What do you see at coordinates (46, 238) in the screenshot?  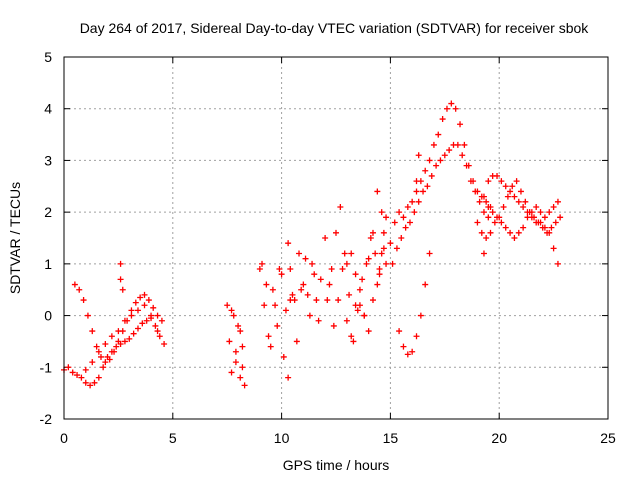 I see `y-tick-labels: -2 -1 0 1 2 3 4 5` at bounding box center [46, 238].